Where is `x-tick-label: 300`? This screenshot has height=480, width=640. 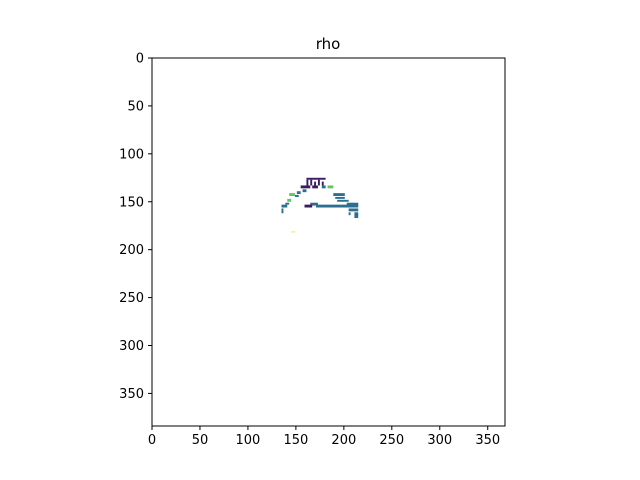
x-tick-label: 300 is located at coordinates (439, 440).